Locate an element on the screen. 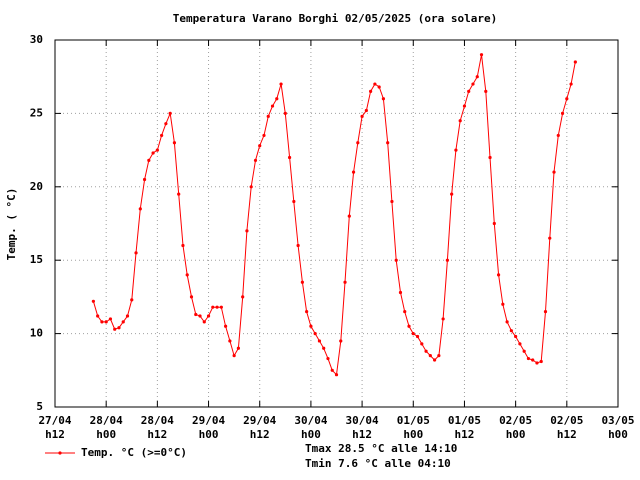 Image resolution: width=640 pixels, height=480 pixels. x-tick-label: 28/04 h00 is located at coordinates (106, 427).